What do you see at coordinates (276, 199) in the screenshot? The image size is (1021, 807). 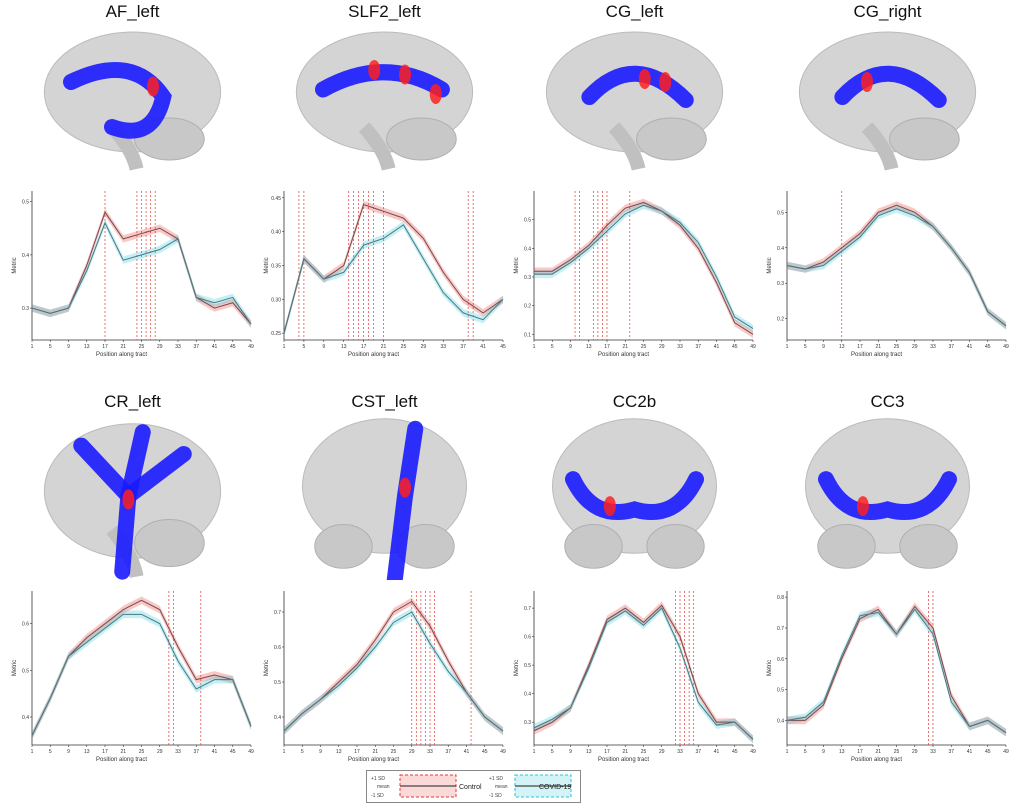 I see `y-tick-label: 0.45` at bounding box center [276, 199].